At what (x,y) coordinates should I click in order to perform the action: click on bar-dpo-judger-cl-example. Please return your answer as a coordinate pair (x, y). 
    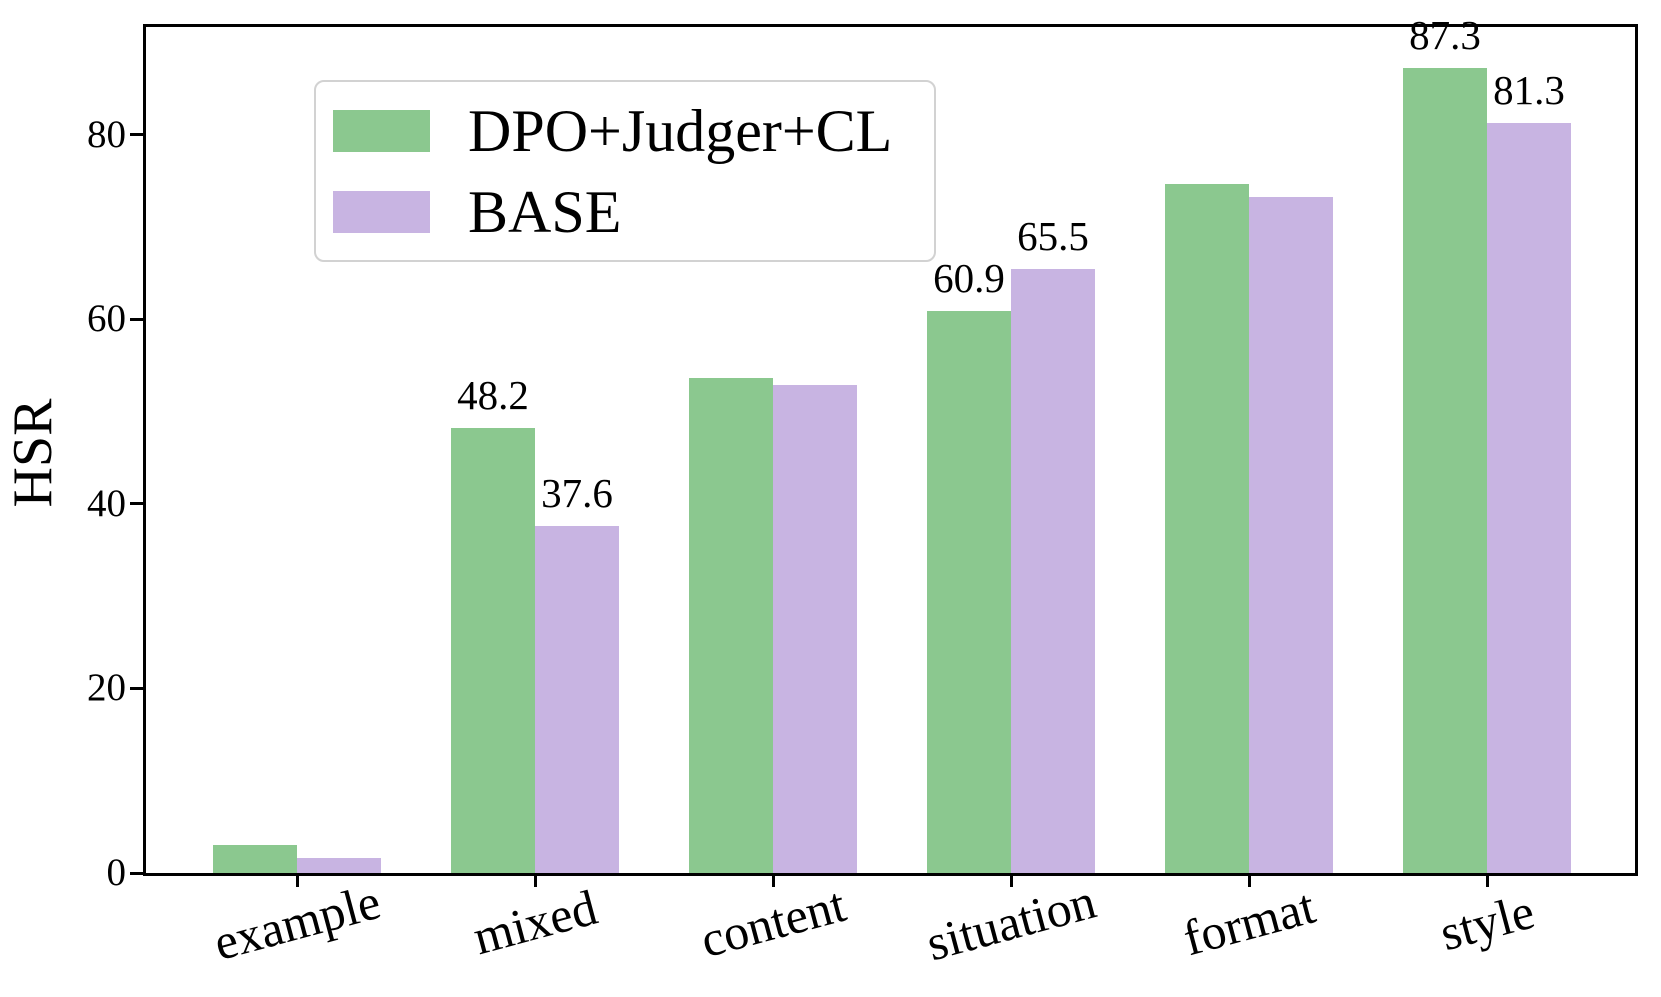
    Looking at the image, I should click on (255, 859).